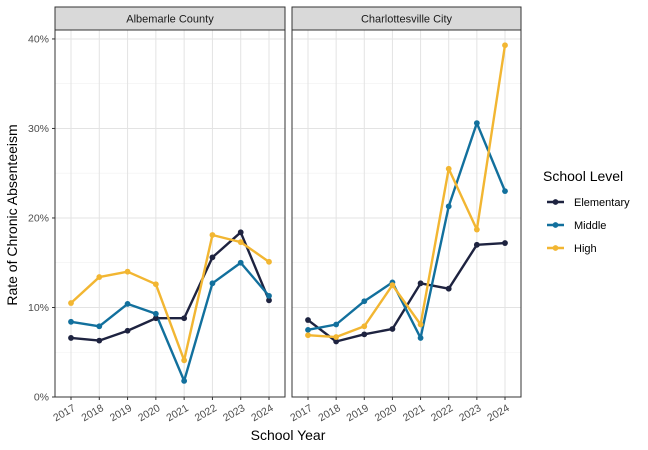 This screenshot has width=648, height=450. What do you see at coordinates (12, 214) in the screenshot?
I see `y-axis-title: Rate of Chronic Absenteeism` at bounding box center [12, 214].